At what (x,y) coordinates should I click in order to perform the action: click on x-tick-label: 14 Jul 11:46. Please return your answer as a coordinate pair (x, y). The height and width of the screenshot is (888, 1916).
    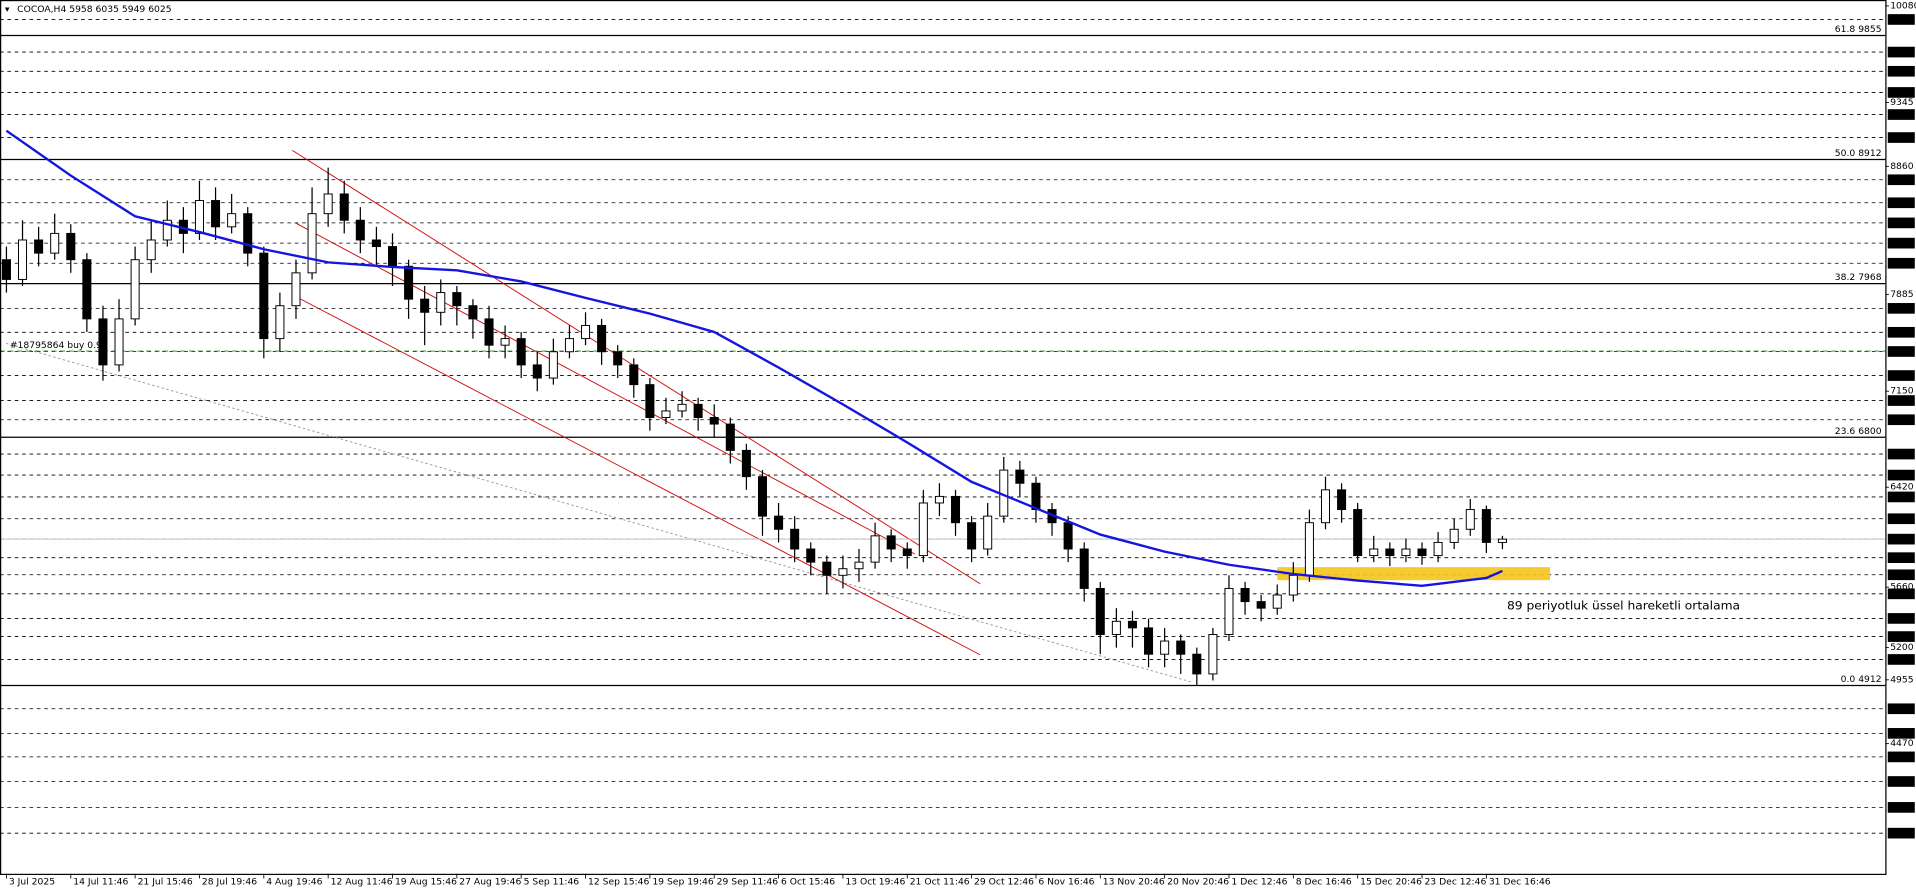
    Looking at the image, I should click on (100, 883).